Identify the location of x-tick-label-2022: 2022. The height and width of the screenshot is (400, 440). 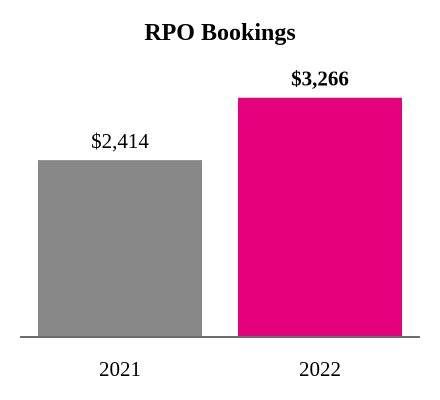
(320, 369).